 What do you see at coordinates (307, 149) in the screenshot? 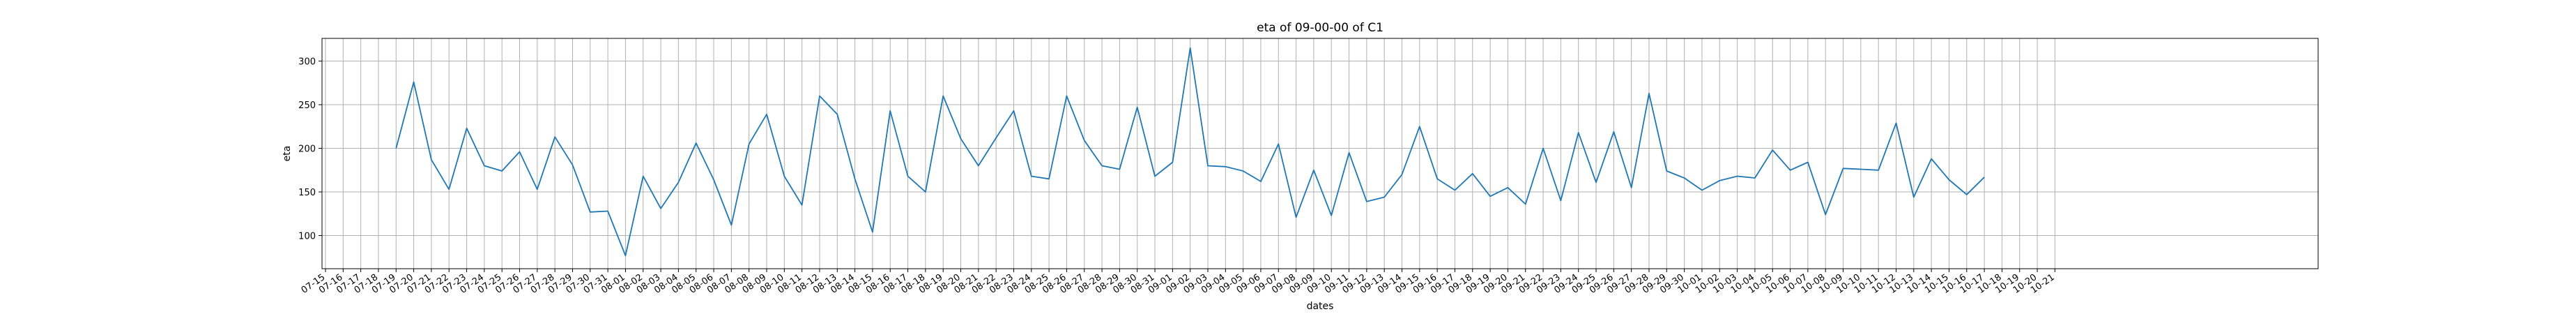
I see `y-tick-label: 200` at bounding box center [307, 149].